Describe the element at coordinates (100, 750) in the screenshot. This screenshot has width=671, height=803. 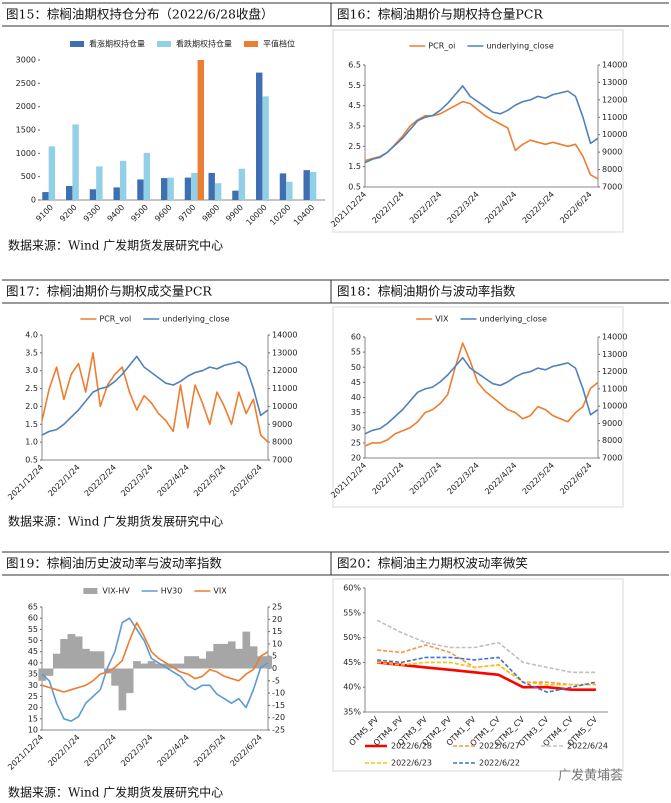
I see `x-tick-label: 2022/2/24` at that location.